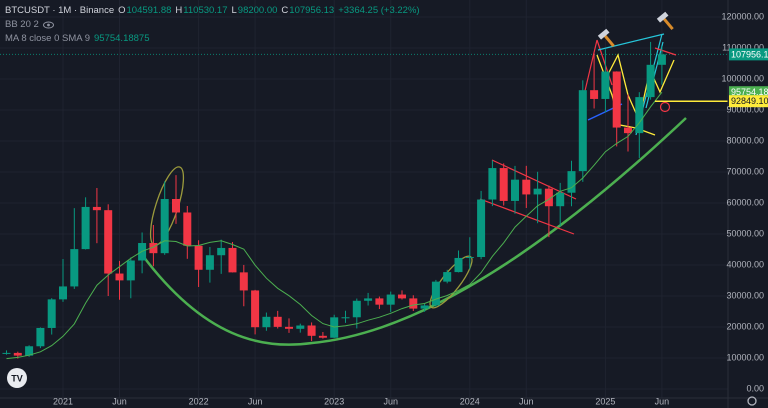 Image resolution: width=768 pixels, height=408 pixels. Describe the element at coordinates (285, 10) in the screenshot. I see `field-key: C` at that location.